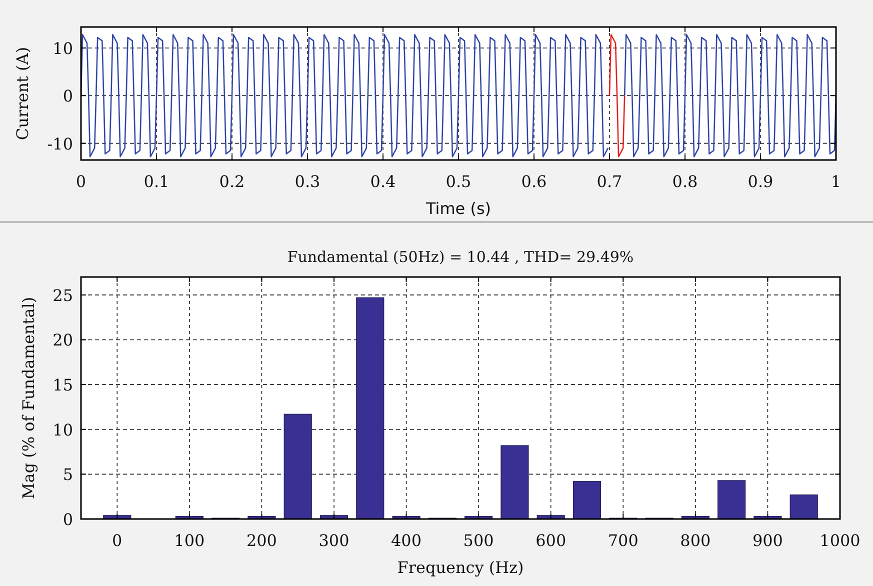 This screenshot has height=586, width=873. Describe the element at coordinates (609, 181) in the screenshot. I see `x-tick-label: 0.7` at that location.